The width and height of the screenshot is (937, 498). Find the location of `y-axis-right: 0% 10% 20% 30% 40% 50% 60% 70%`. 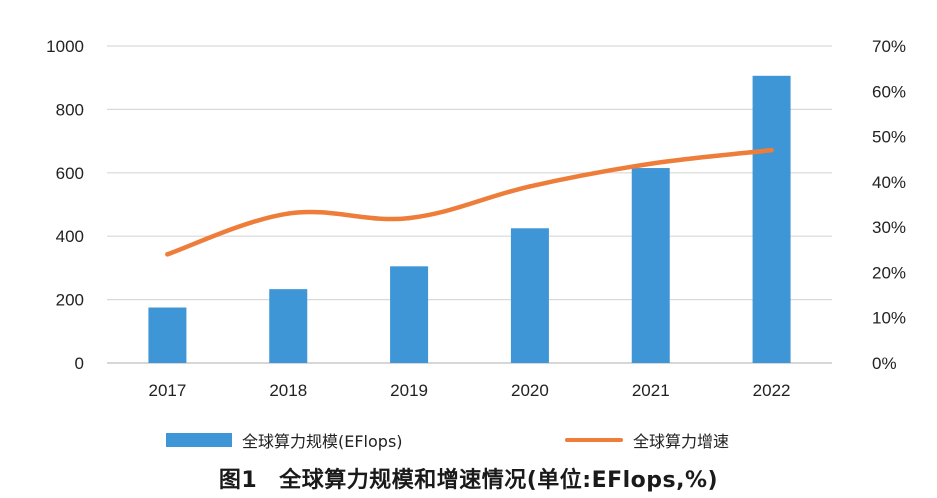

y-axis-right: 0% 10% 20% 30% 40% 50% 60% 70% is located at coordinates (889, 205).